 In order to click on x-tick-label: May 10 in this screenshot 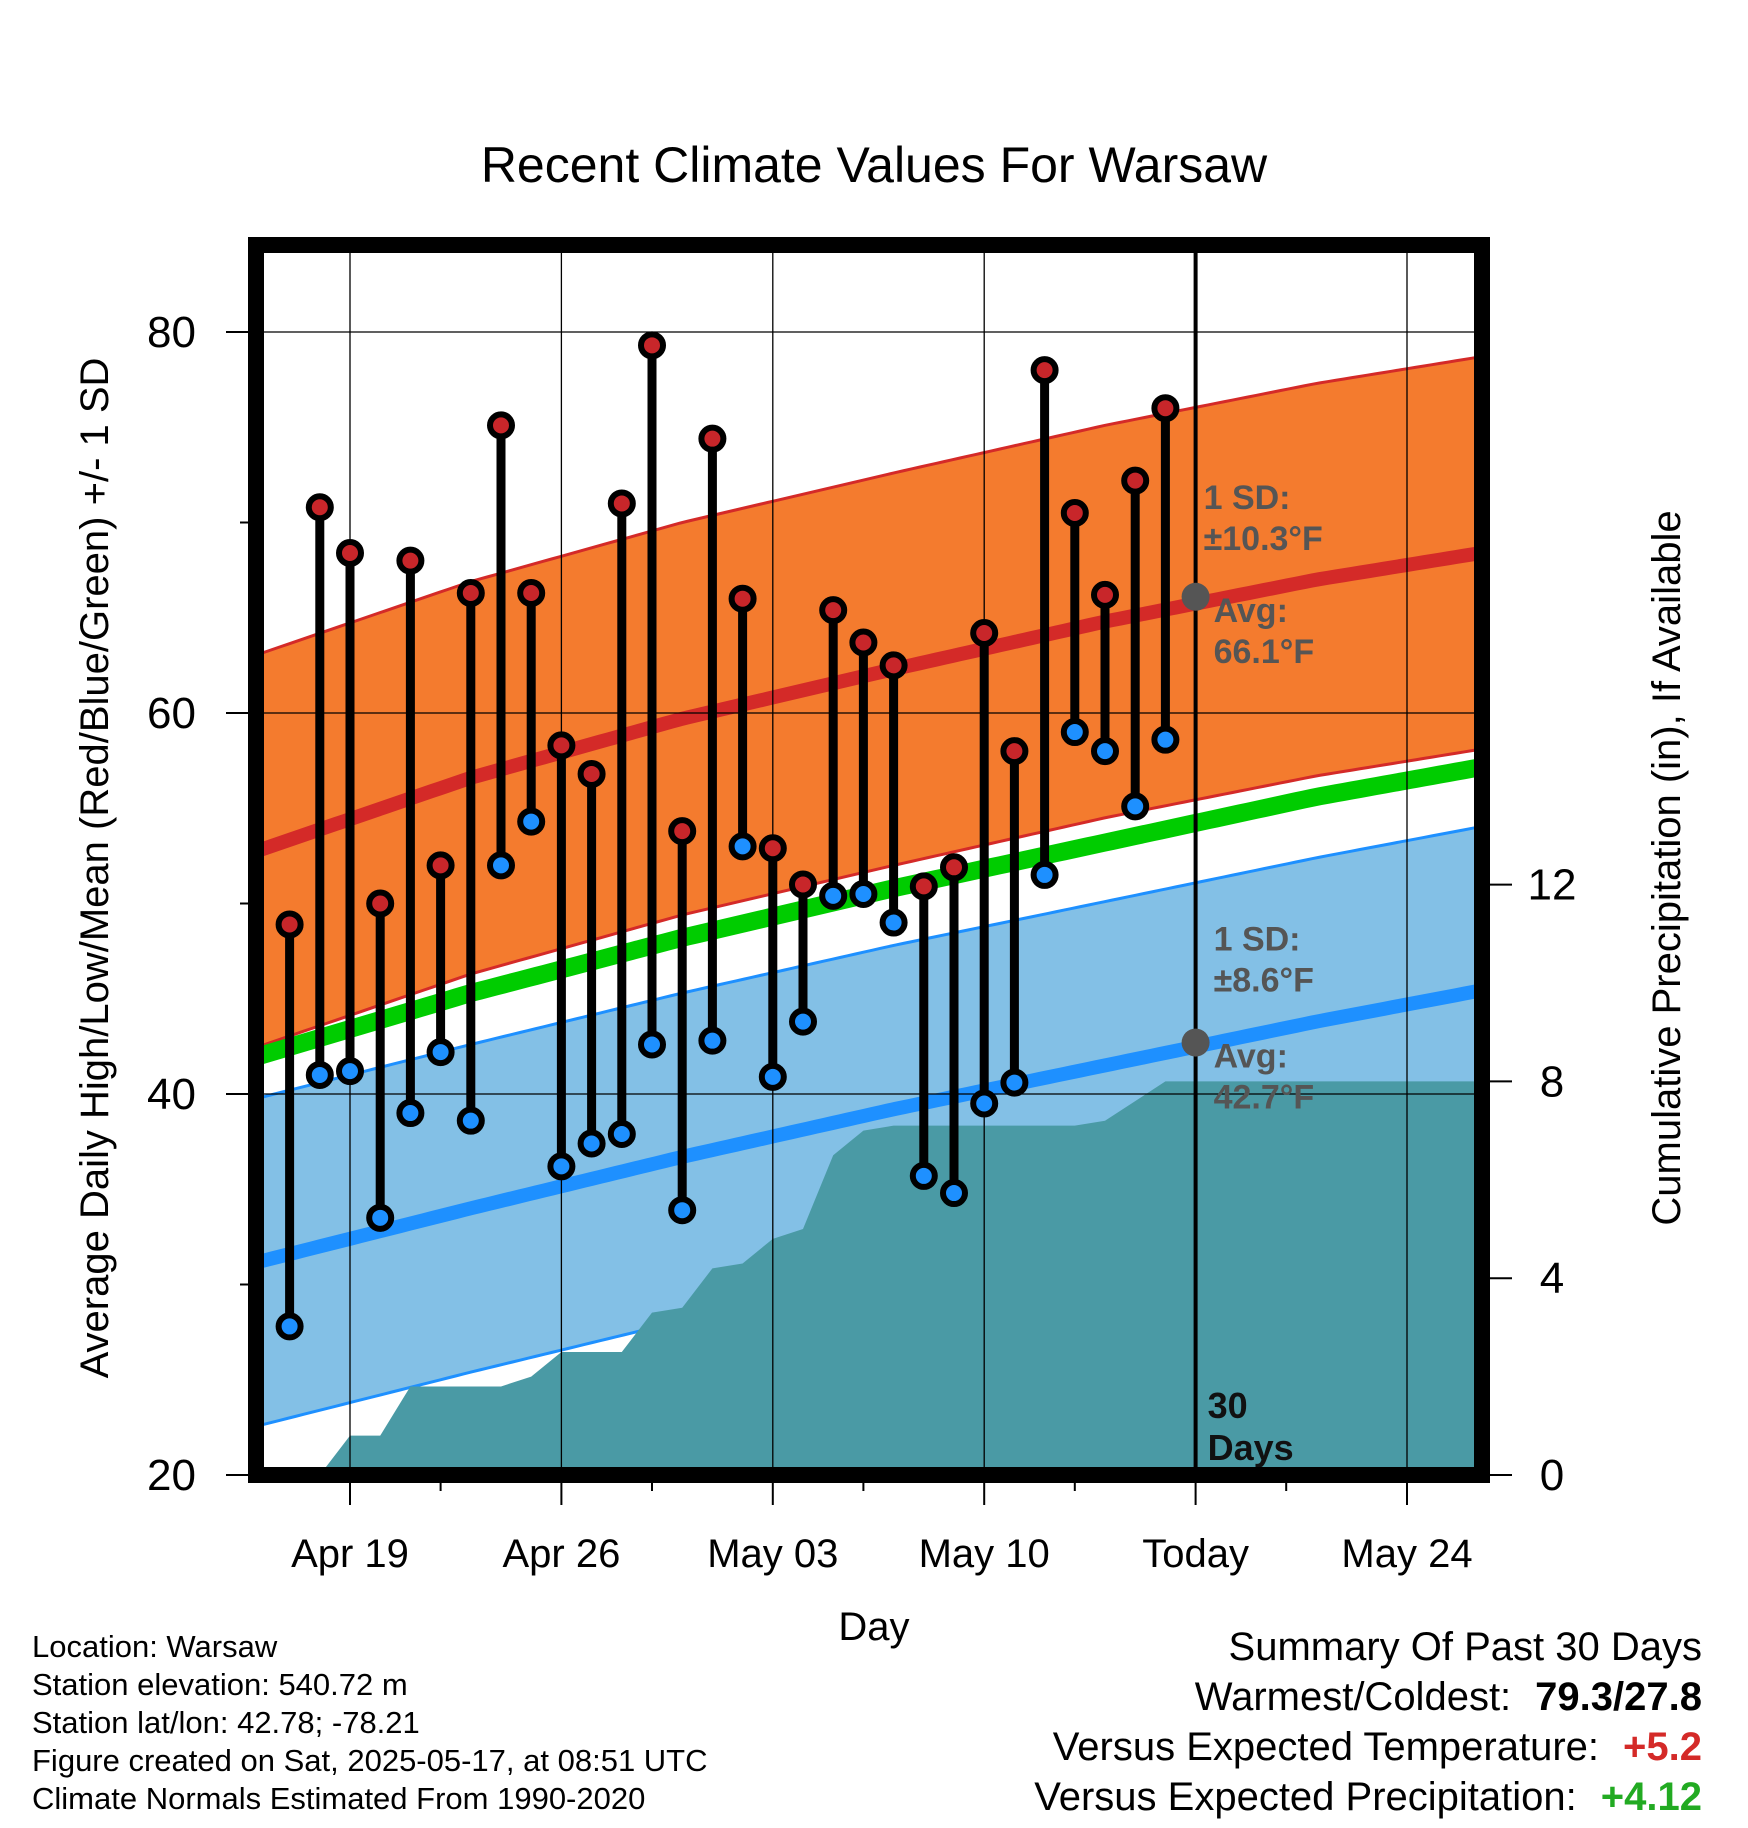, I will do `click(984, 1554)`.